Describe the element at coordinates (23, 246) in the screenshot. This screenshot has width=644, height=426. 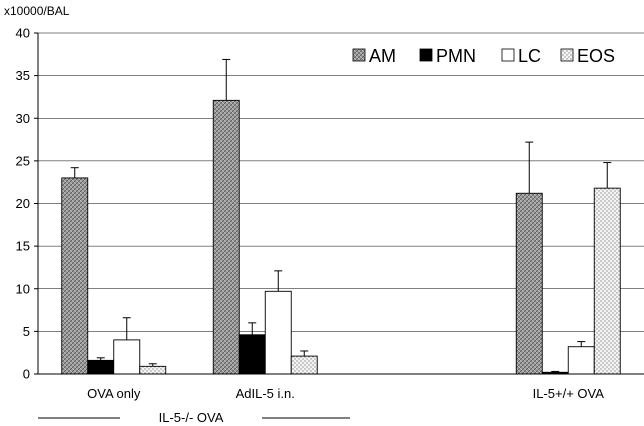
I see `y-tick-label: 15` at that location.